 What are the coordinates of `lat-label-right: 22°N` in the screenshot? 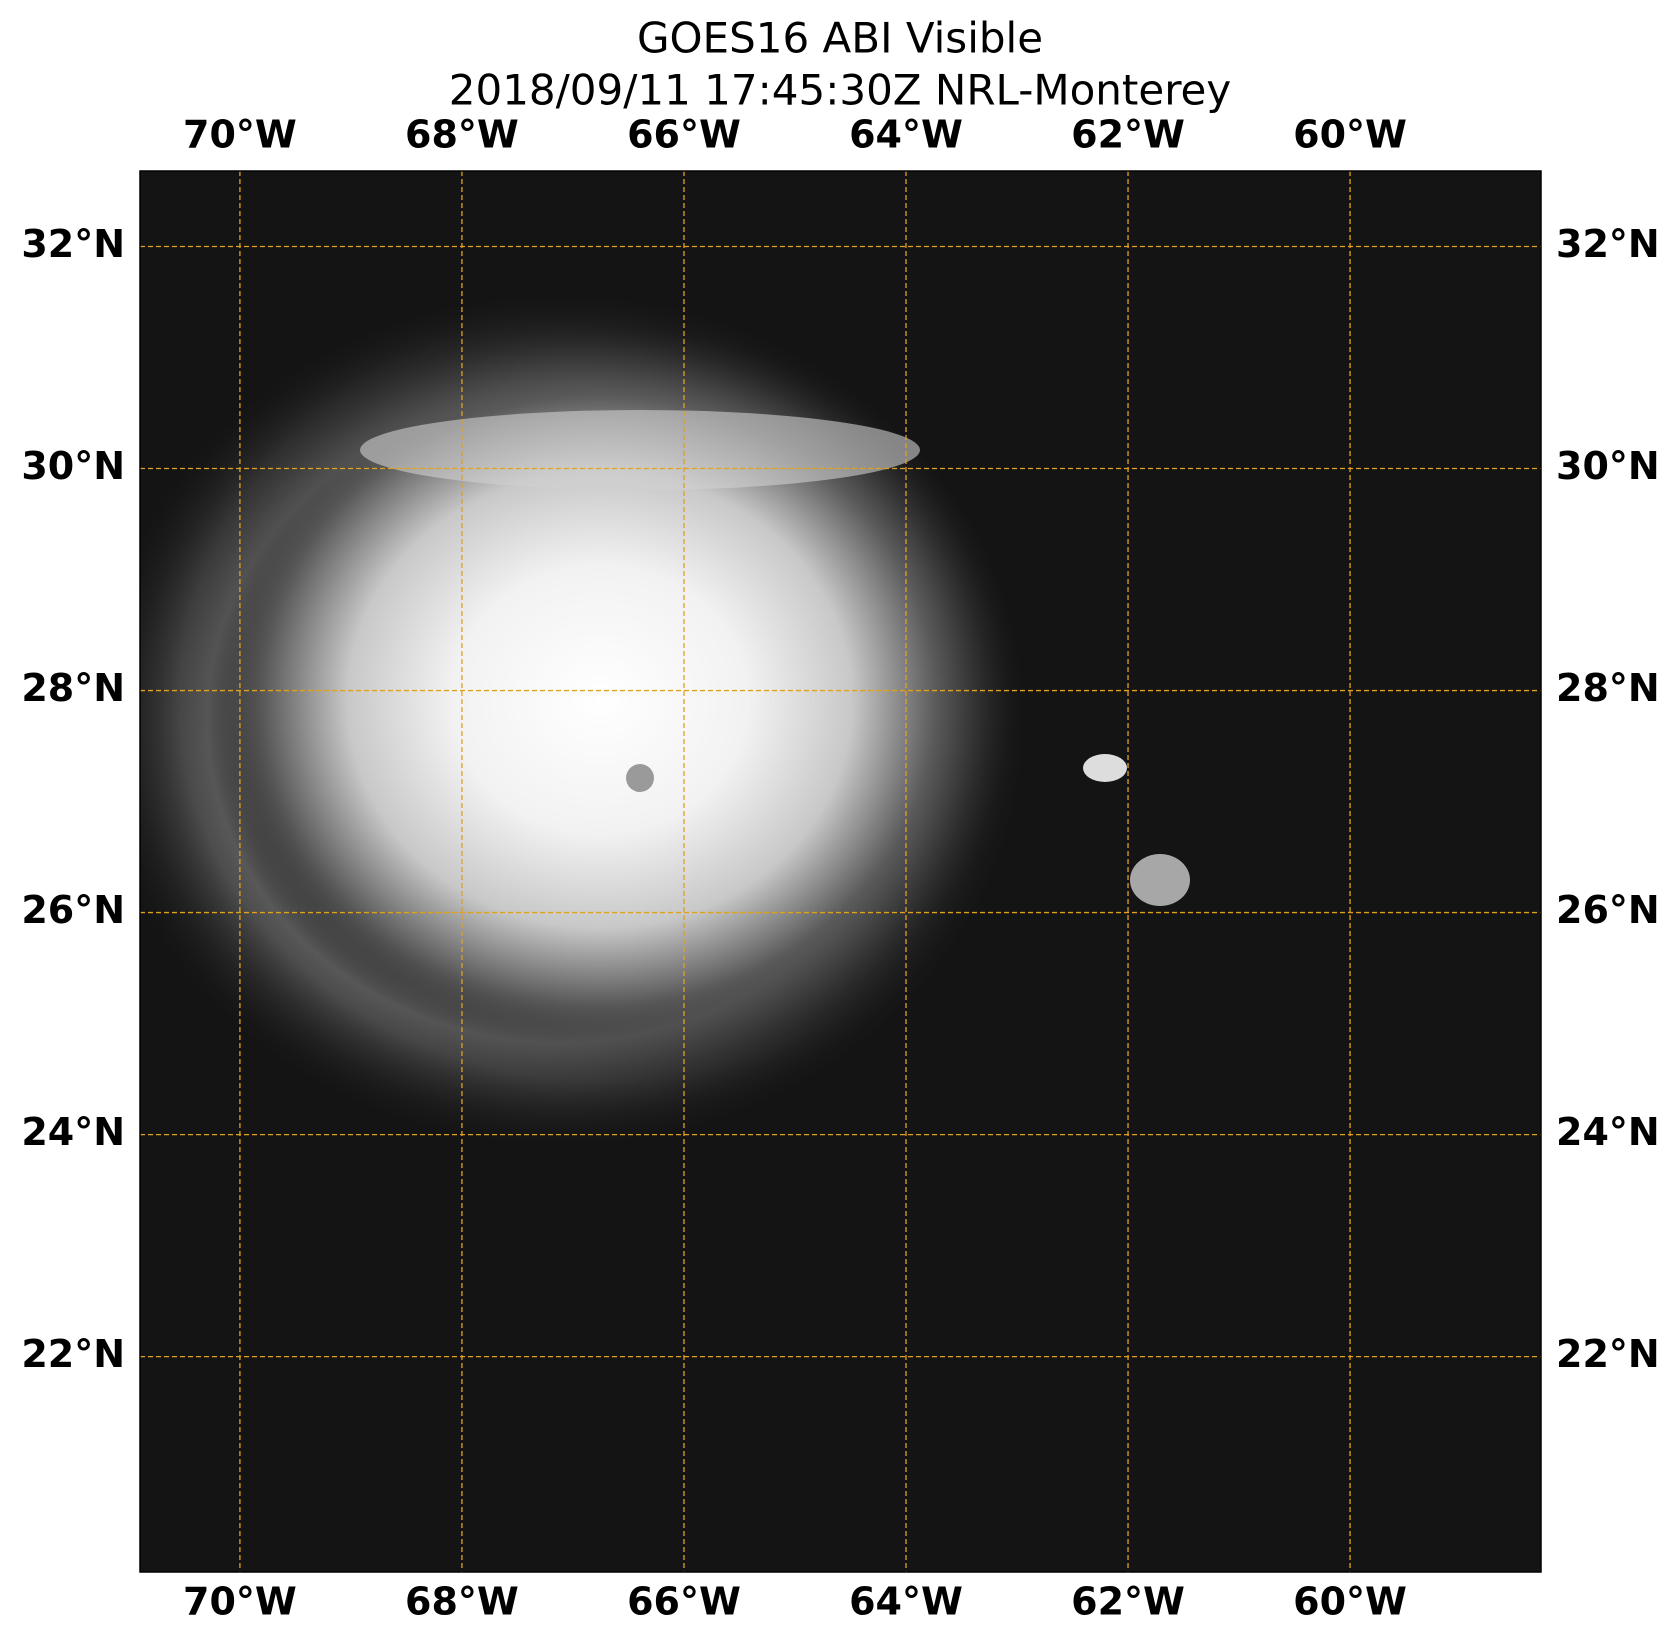 It's located at (1608, 1354).